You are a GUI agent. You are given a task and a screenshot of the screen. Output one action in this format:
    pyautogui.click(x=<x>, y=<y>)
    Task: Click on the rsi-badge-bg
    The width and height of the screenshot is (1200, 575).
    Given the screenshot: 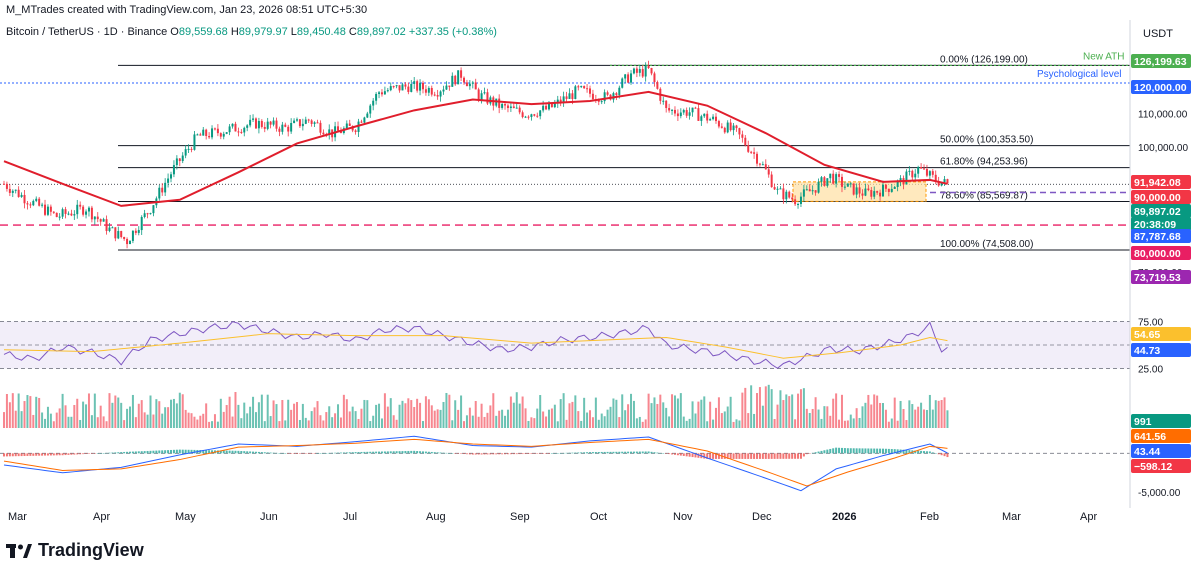 What is the action you would take?
    pyautogui.click(x=1161, y=334)
    